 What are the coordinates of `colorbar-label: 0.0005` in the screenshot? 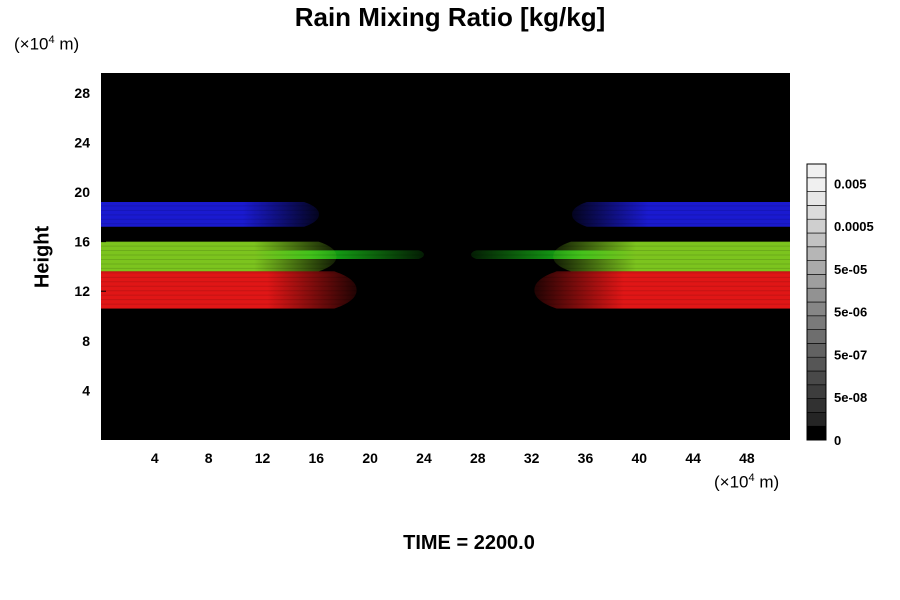 It's located at (854, 226).